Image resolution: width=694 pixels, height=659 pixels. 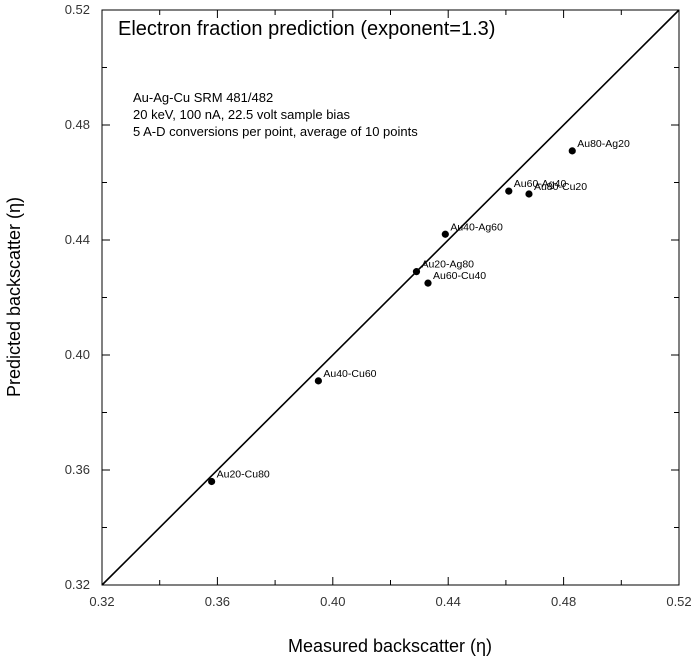 I want to click on data-point-label: Au80-Cu20, so click(x=560, y=187).